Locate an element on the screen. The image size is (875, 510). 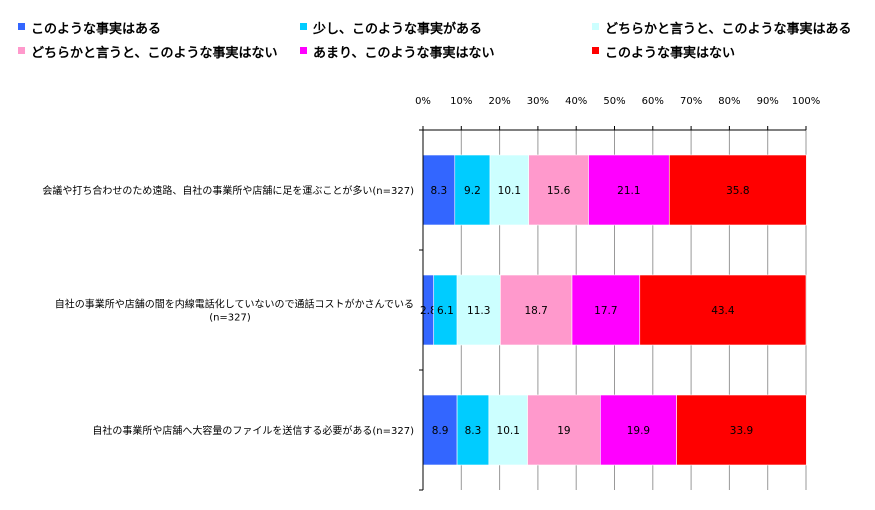
x-axis-ticks: 0% 10% 20% 30% 40% 50% 60% 70% 80% 90% 100% is located at coordinates (617, 101).